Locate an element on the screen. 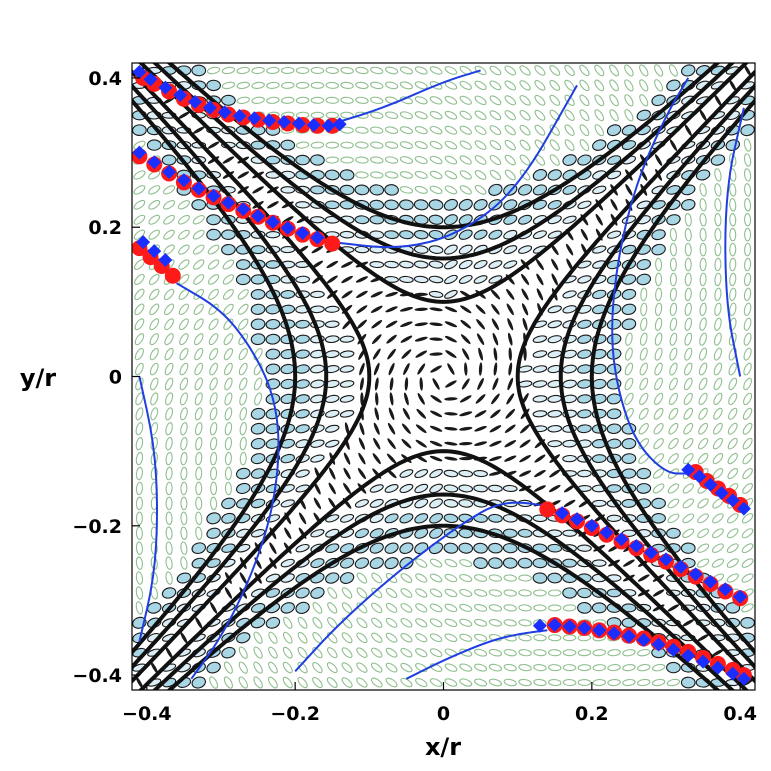  x-tick-label: −0.4 is located at coordinates (147, 714).